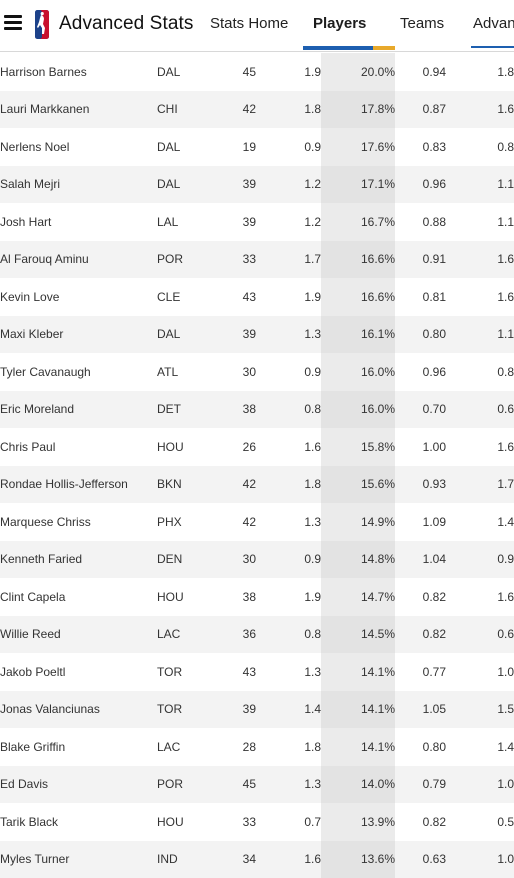 Image resolution: width=514 pixels, height=878 pixels. What do you see at coordinates (188, 410) in the screenshot?
I see `team-abbr-link: DET` at bounding box center [188, 410].